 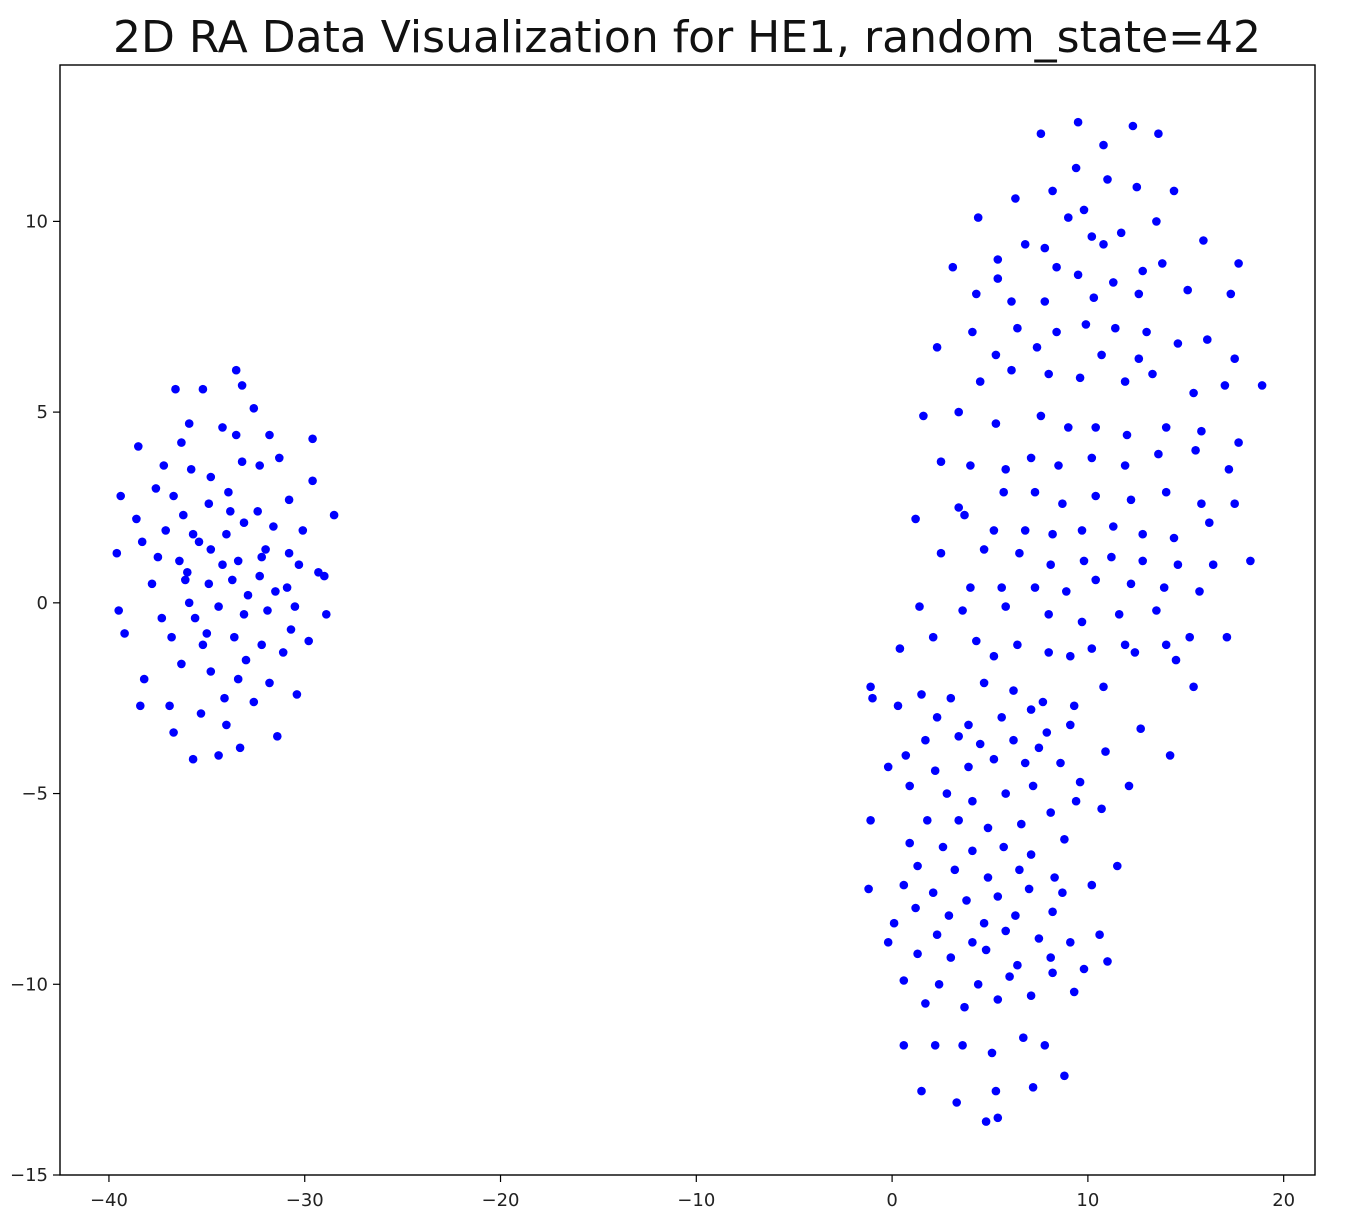 What do you see at coordinates (34, 794) in the screenshot?
I see `y-tick-label: −5` at bounding box center [34, 794].